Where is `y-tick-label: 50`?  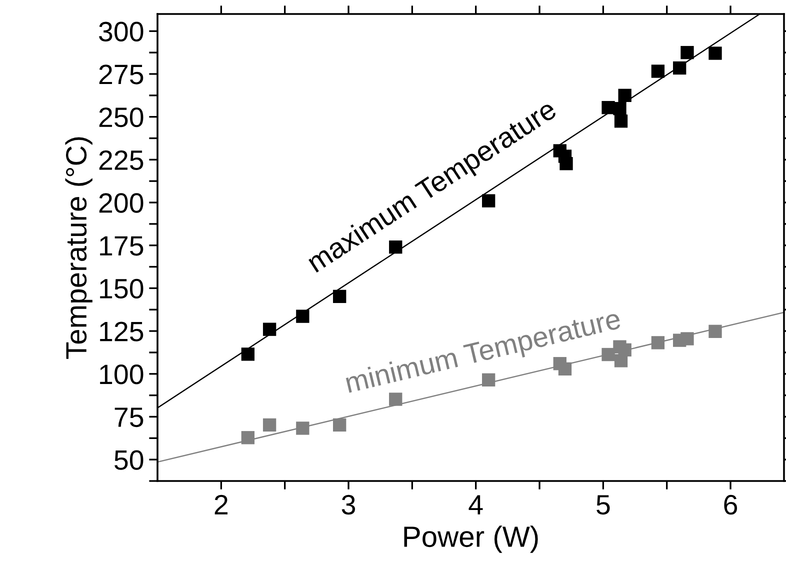 y-tick-label: 50 is located at coordinates (129, 460).